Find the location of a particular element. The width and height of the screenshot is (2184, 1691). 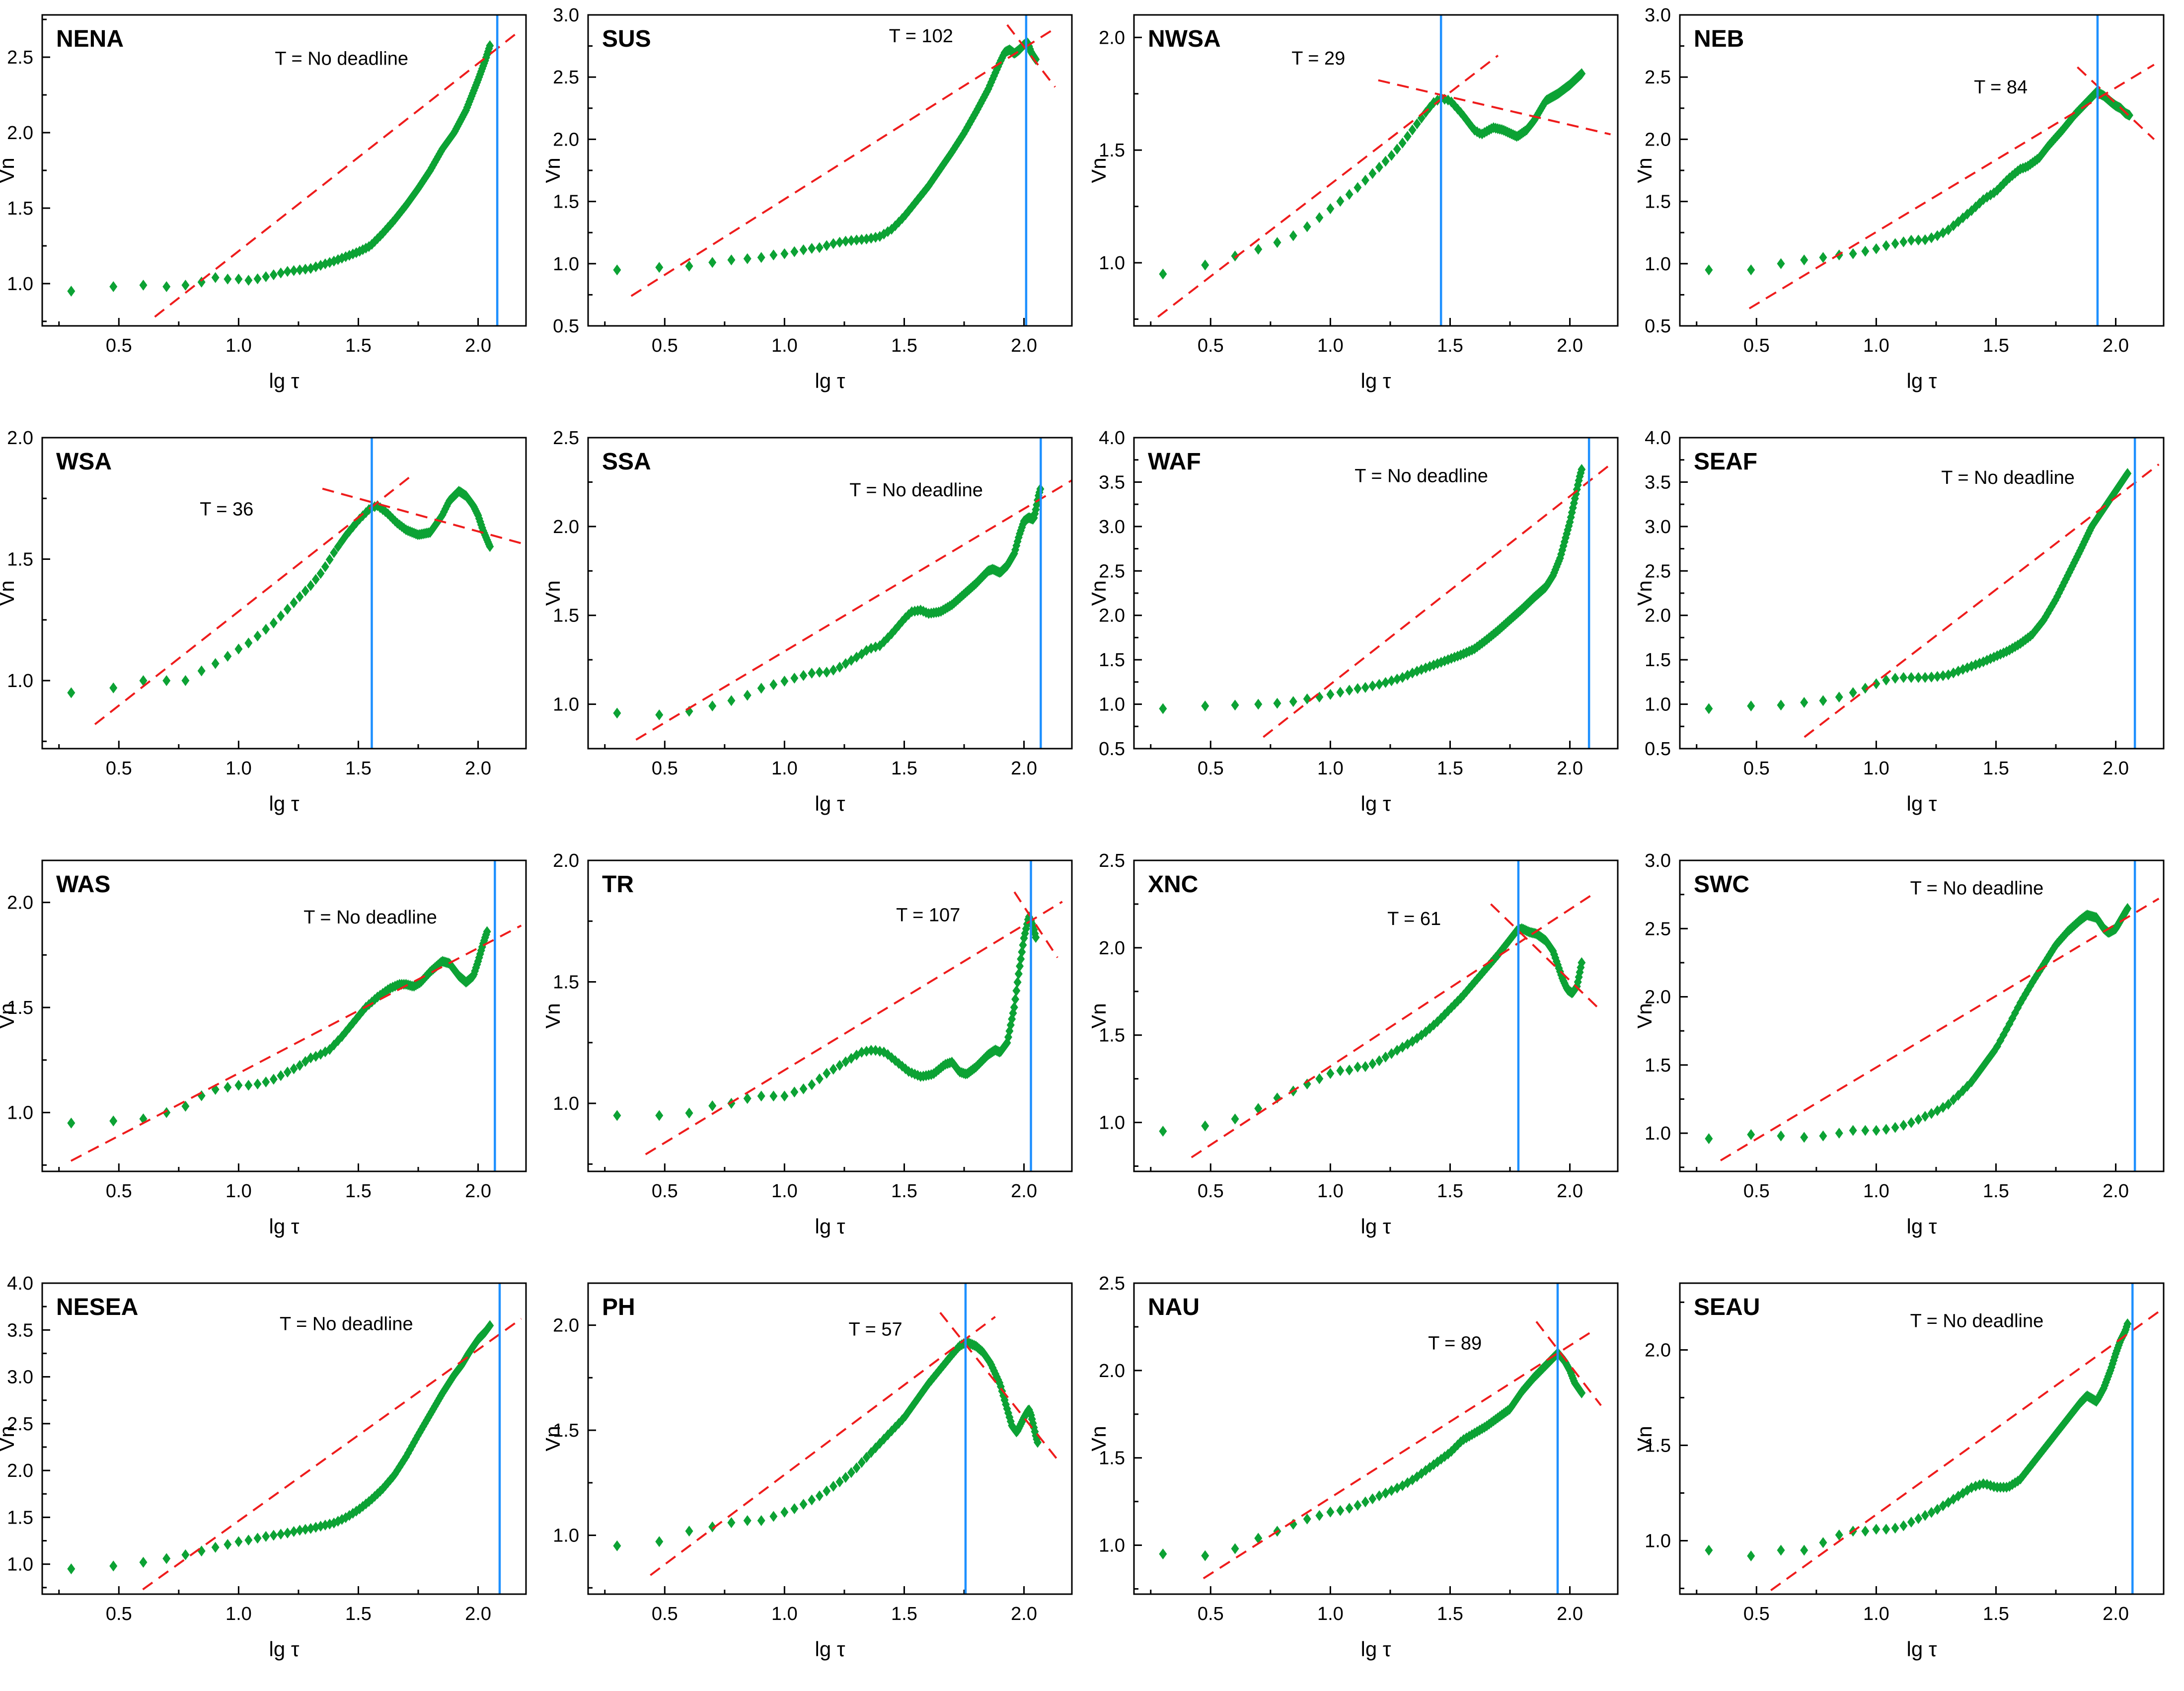

data-series-xnc is located at coordinates (1372, 1030).